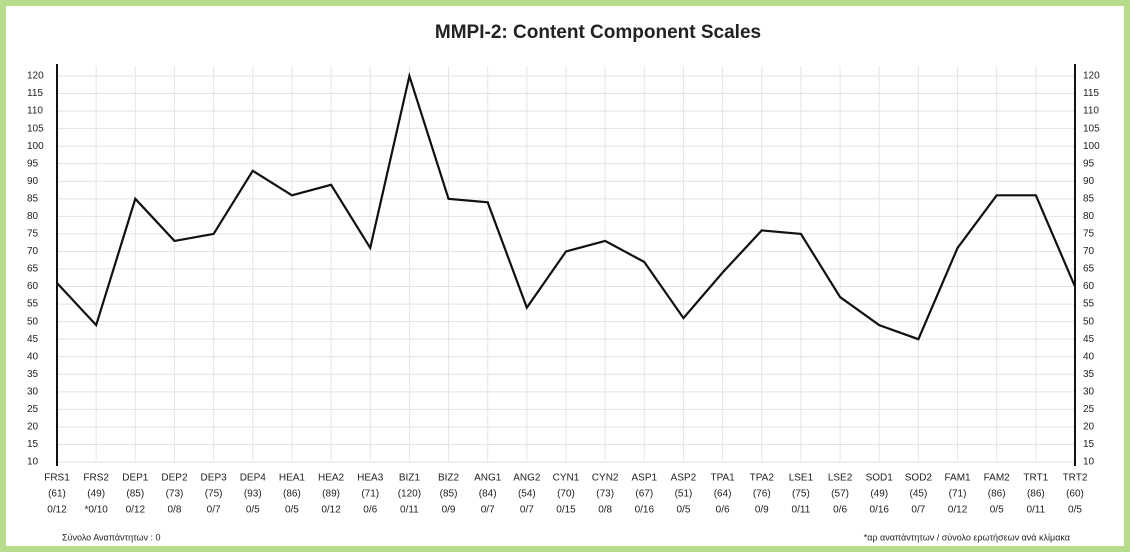 The height and width of the screenshot is (557, 1130). What do you see at coordinates (331, 494) in the screenshot?
I see `value-label: (89)` at bounding box center [331, 494].